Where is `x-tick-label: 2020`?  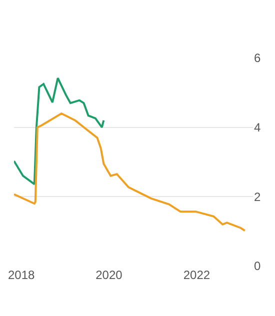 x-tick-label: 2020 is located at coordinates (109, 275).